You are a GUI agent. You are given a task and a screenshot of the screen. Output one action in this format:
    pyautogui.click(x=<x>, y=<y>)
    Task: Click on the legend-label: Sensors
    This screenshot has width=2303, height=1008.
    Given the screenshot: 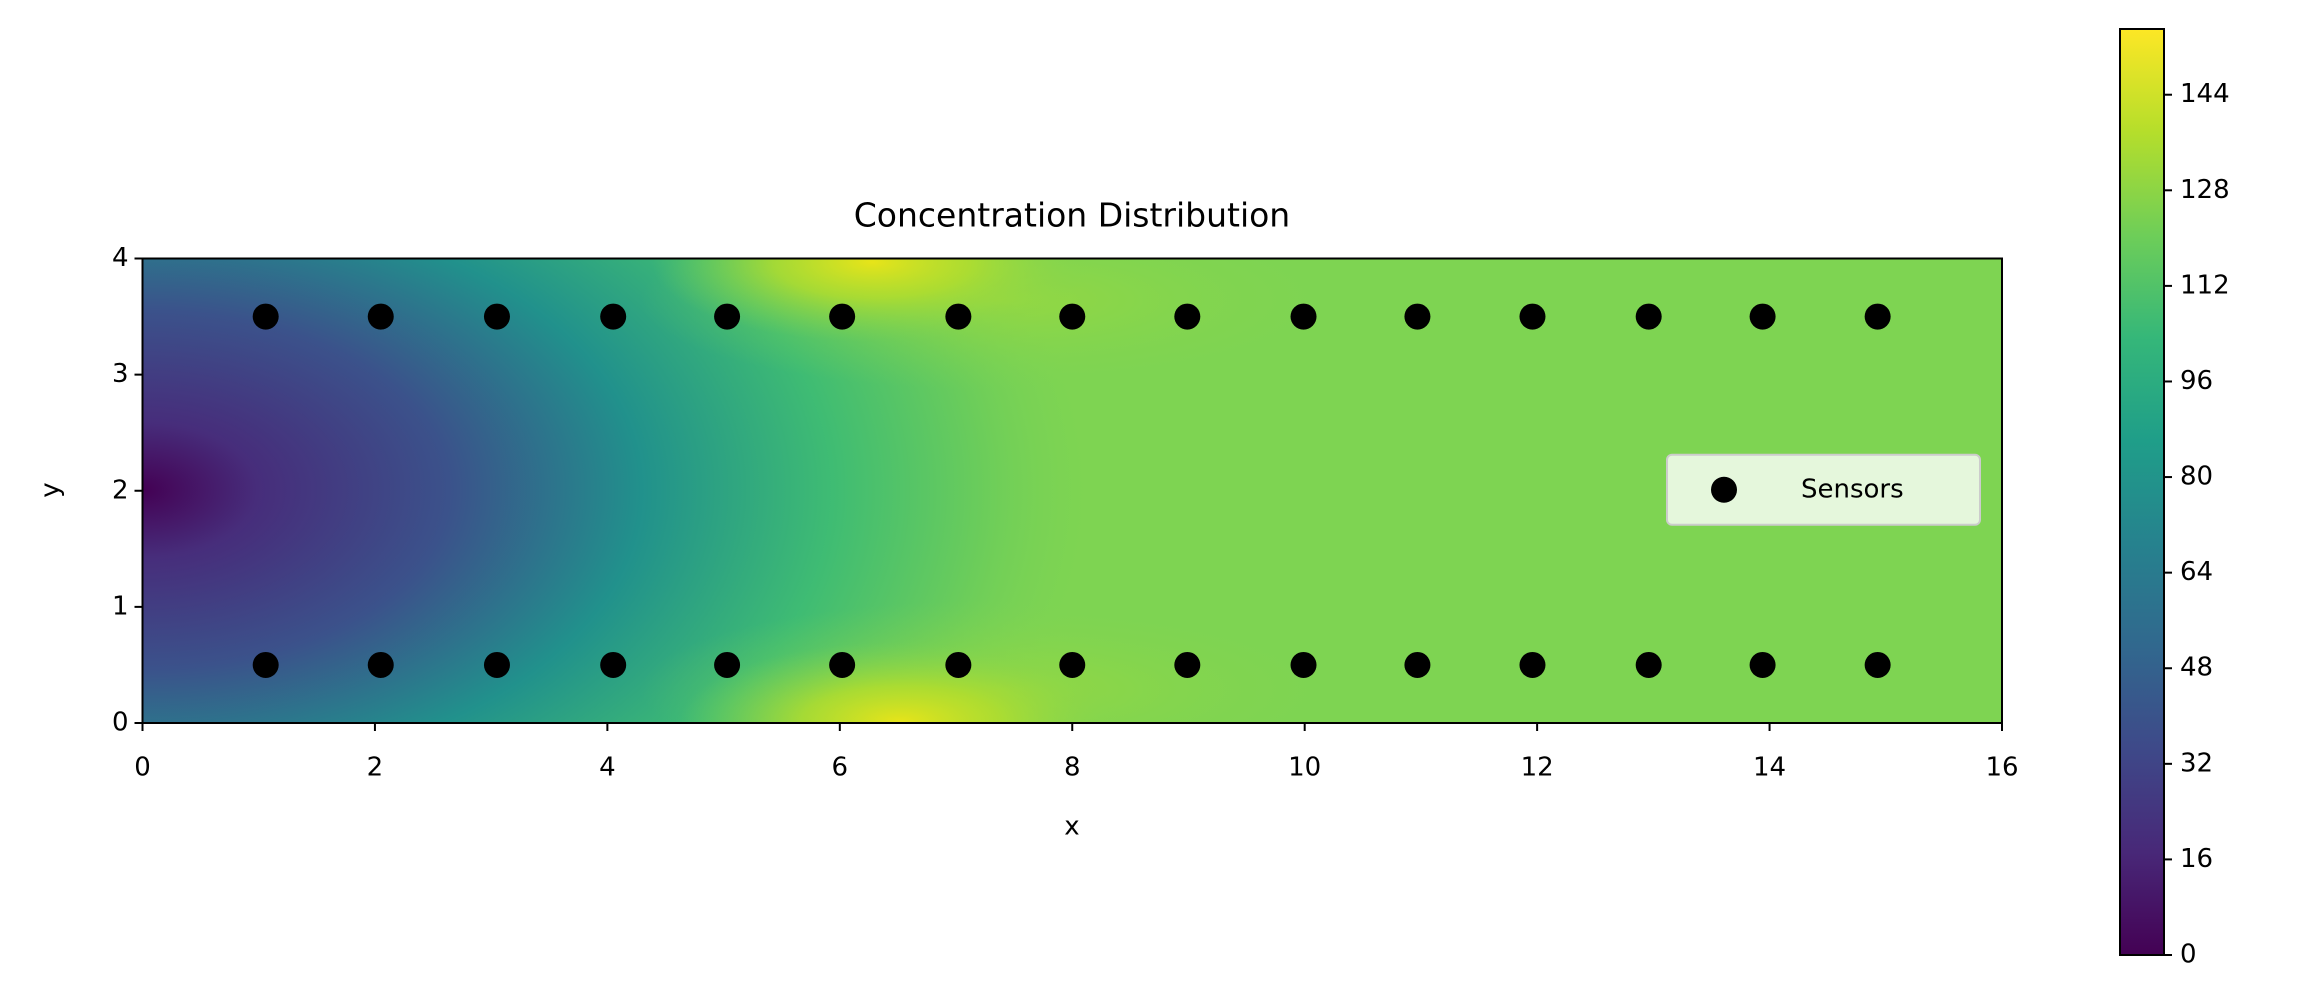 What is the action you would take?
    pyautogui.click(x=1852, y=489)
    